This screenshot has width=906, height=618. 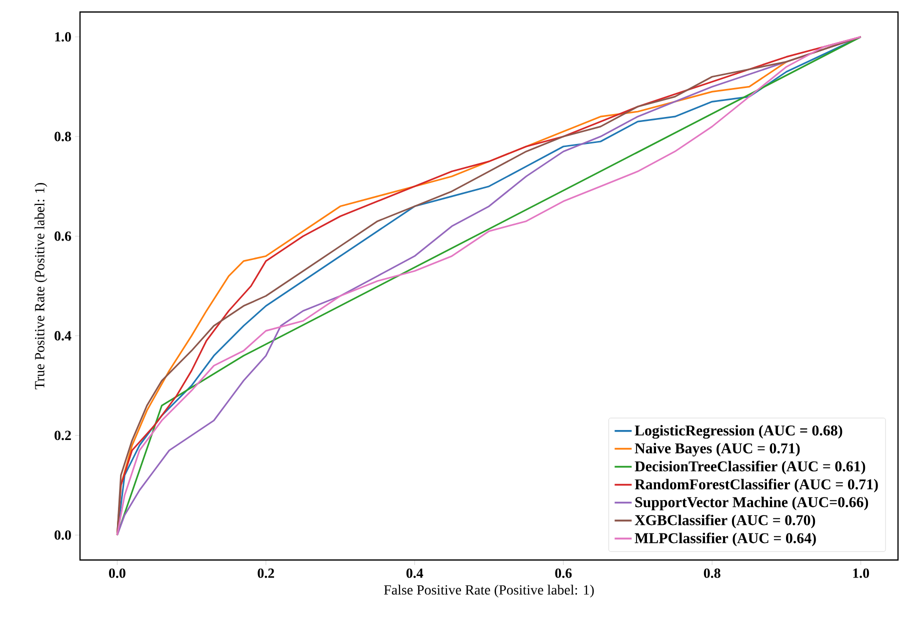 I want to click on y-tick-label: 0.2, so click(x=62, y=435).